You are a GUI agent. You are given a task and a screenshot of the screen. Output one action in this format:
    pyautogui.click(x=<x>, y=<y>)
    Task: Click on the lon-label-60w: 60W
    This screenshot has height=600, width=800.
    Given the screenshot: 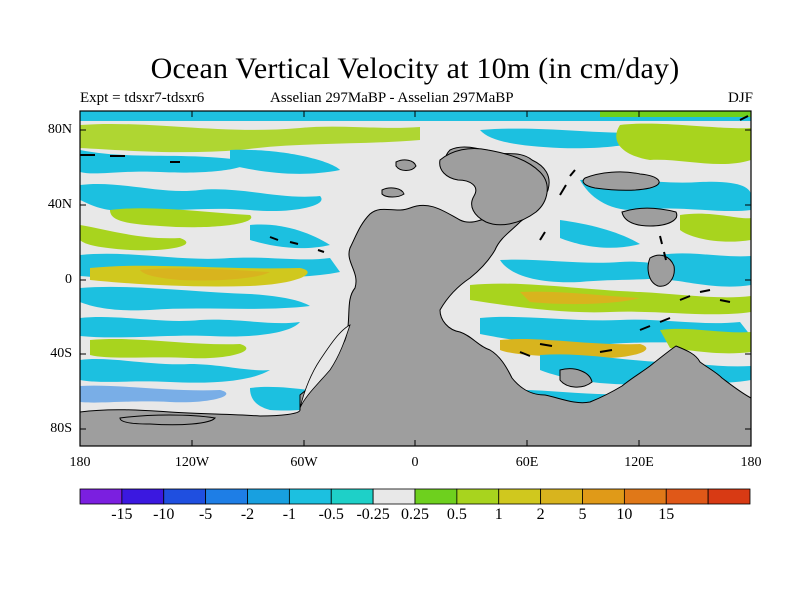 What is the action you would take?
    pyautogui.click(x=304, y=462)
    